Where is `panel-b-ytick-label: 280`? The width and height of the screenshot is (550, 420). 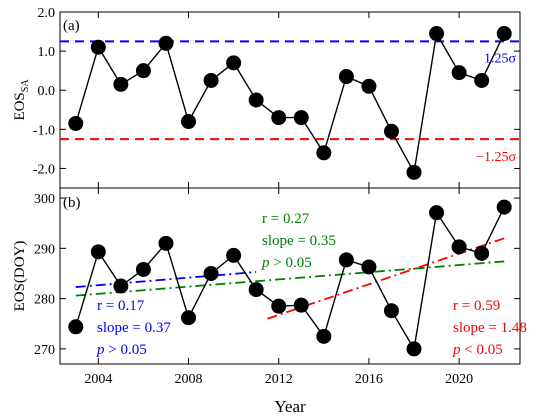 panel-b-ytick-label: 280 is located at coordinates (44, 300).